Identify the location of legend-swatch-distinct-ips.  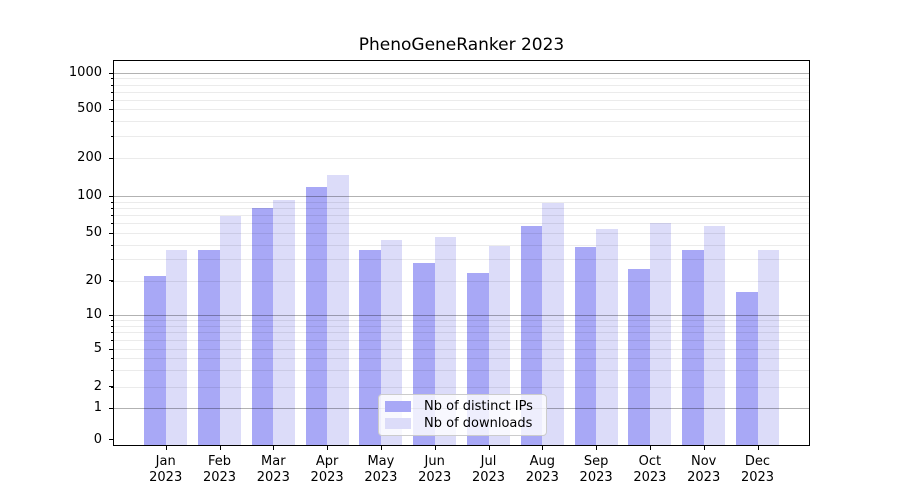
(398, 406).